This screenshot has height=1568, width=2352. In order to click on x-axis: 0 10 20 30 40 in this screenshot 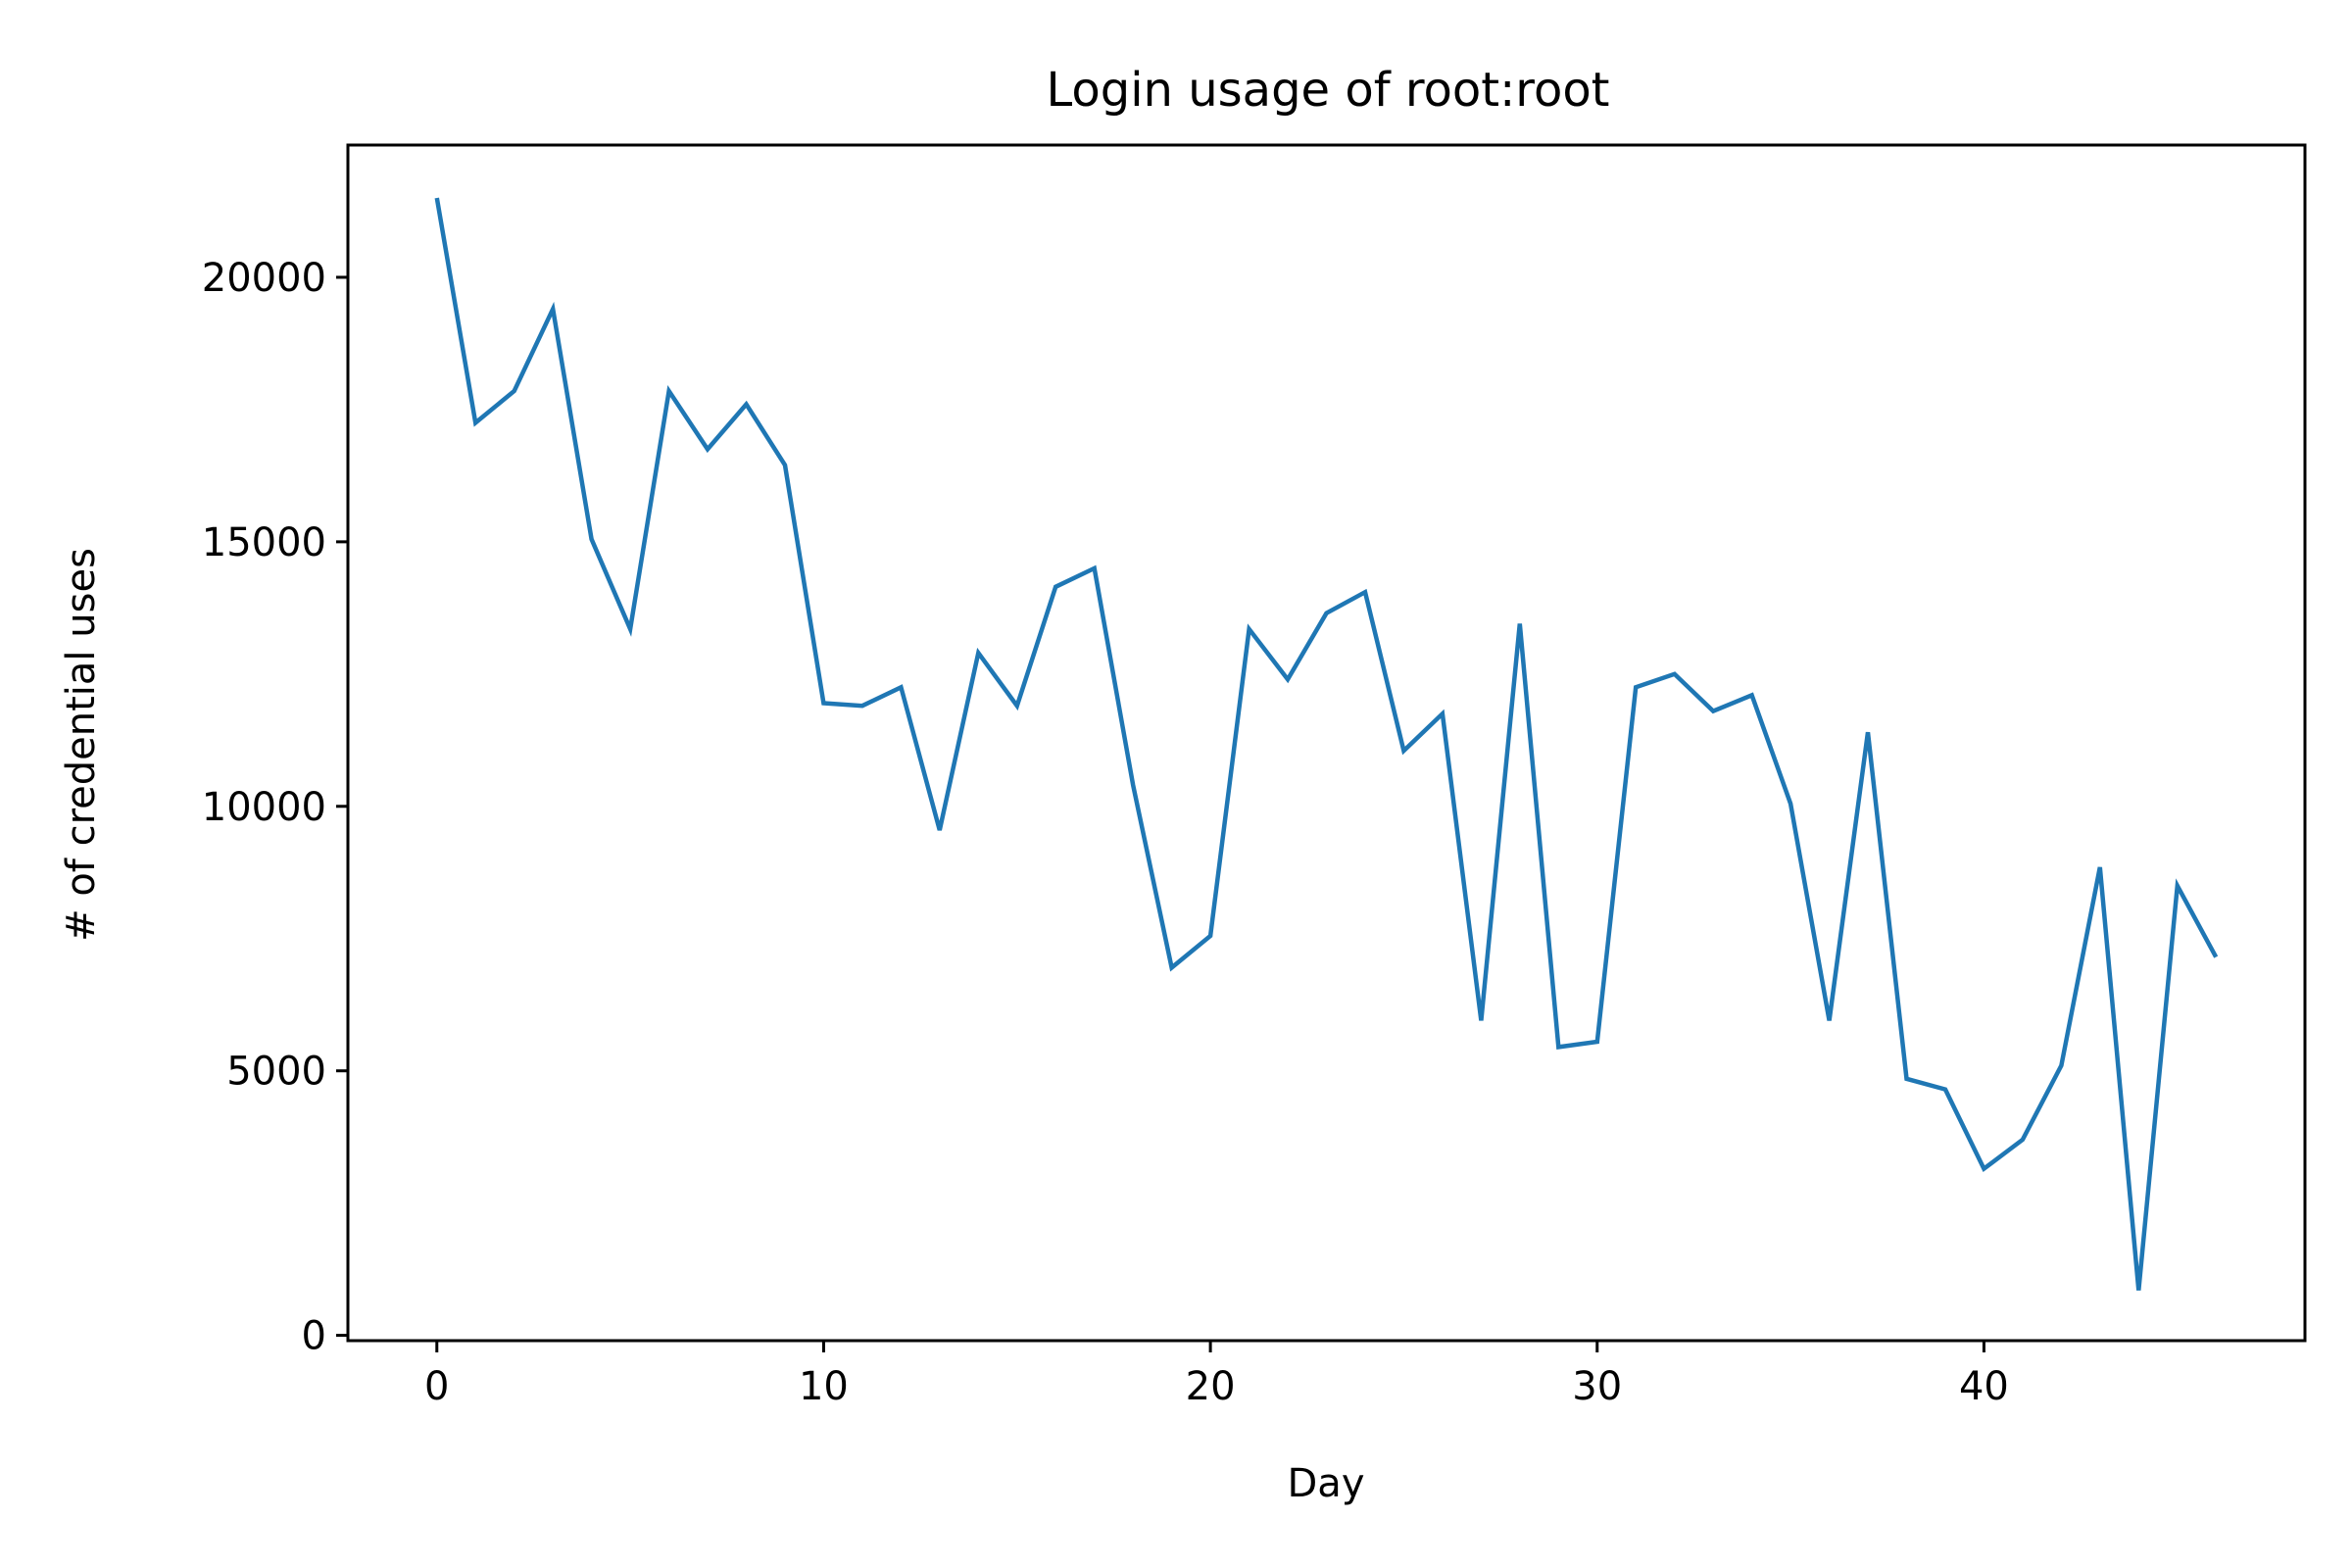, I will do `click(1216, 1375)`.